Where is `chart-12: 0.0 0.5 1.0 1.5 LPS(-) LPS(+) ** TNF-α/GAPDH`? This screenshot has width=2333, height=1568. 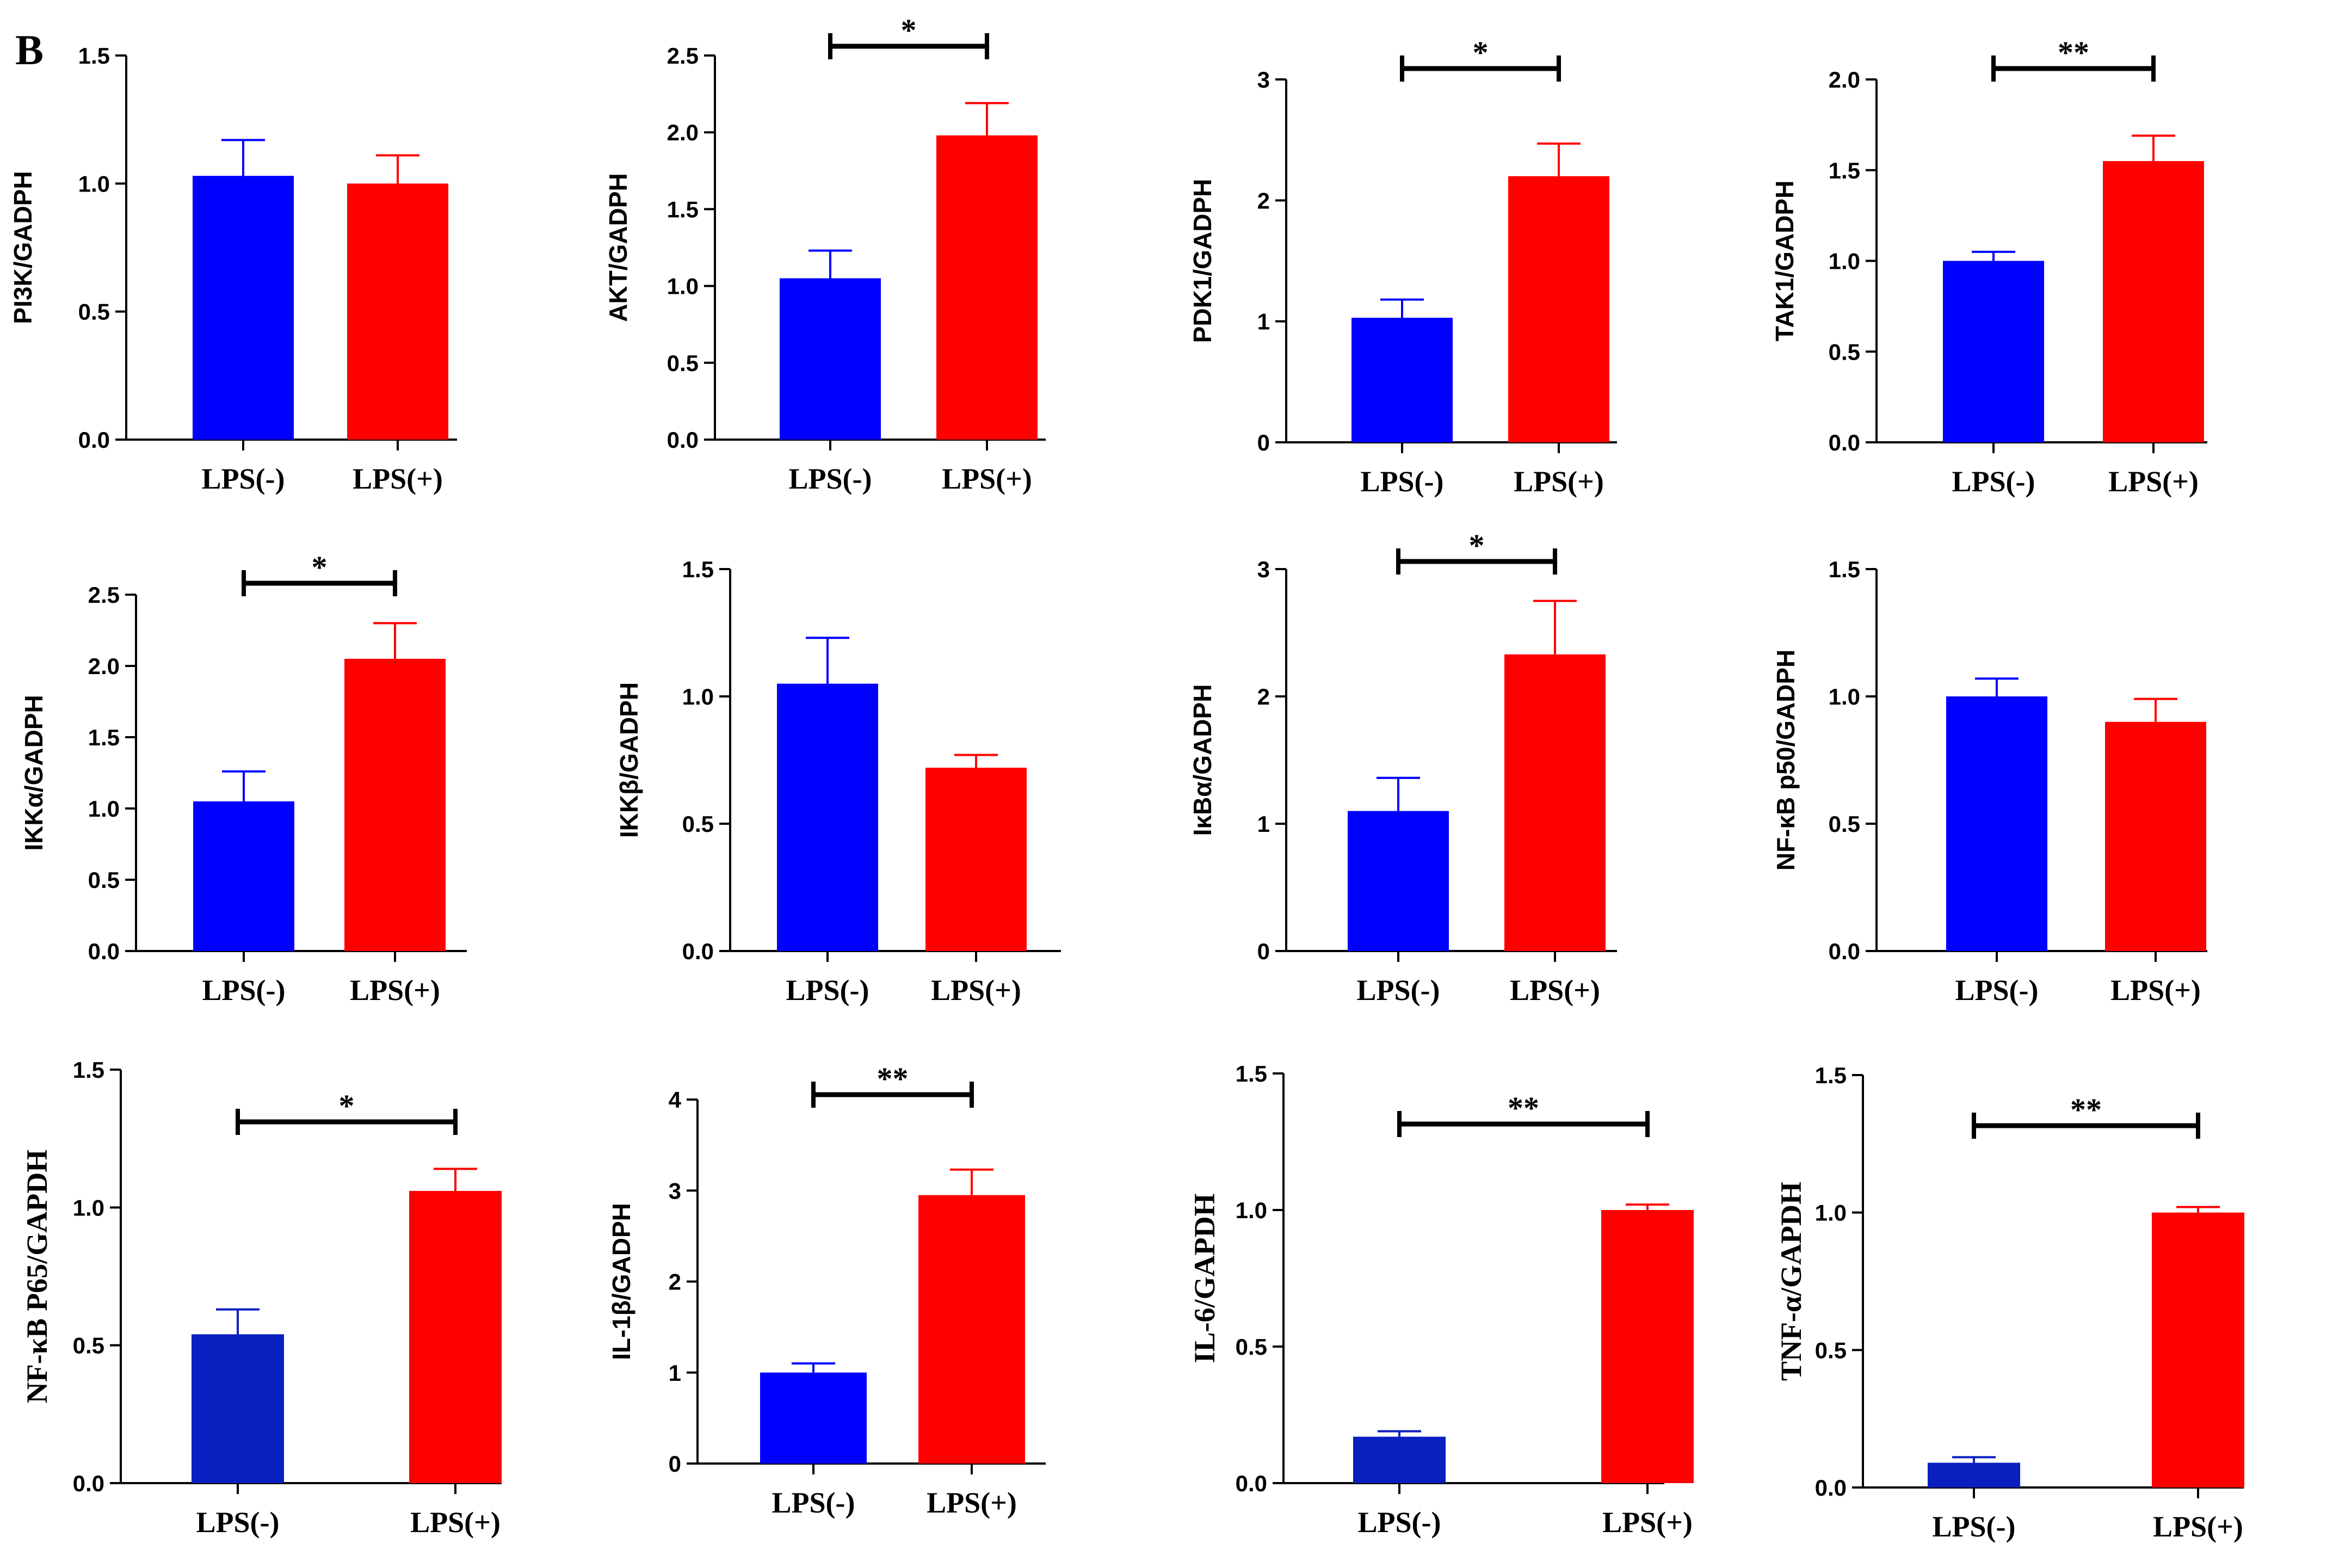
chart-12: 0.0 0.5 1.0 1.5 LPS(-) LPS(+) ** TNF-α/GAPDH is located at coordinates (2009, 1303).